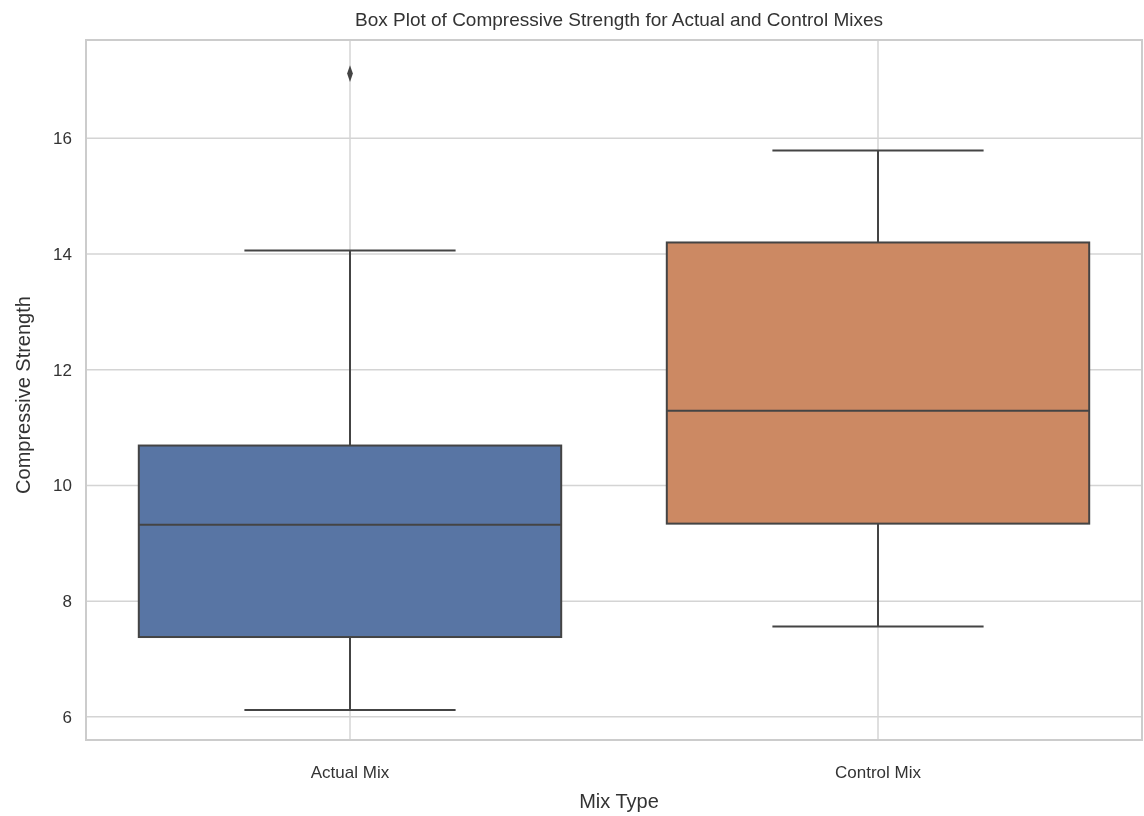 This screenshot has width=1144, height=816. What do you see at coordinates (62, 486) in the screenshot?
I see `y-tick-label: 10` at bounding box center [62, 486].